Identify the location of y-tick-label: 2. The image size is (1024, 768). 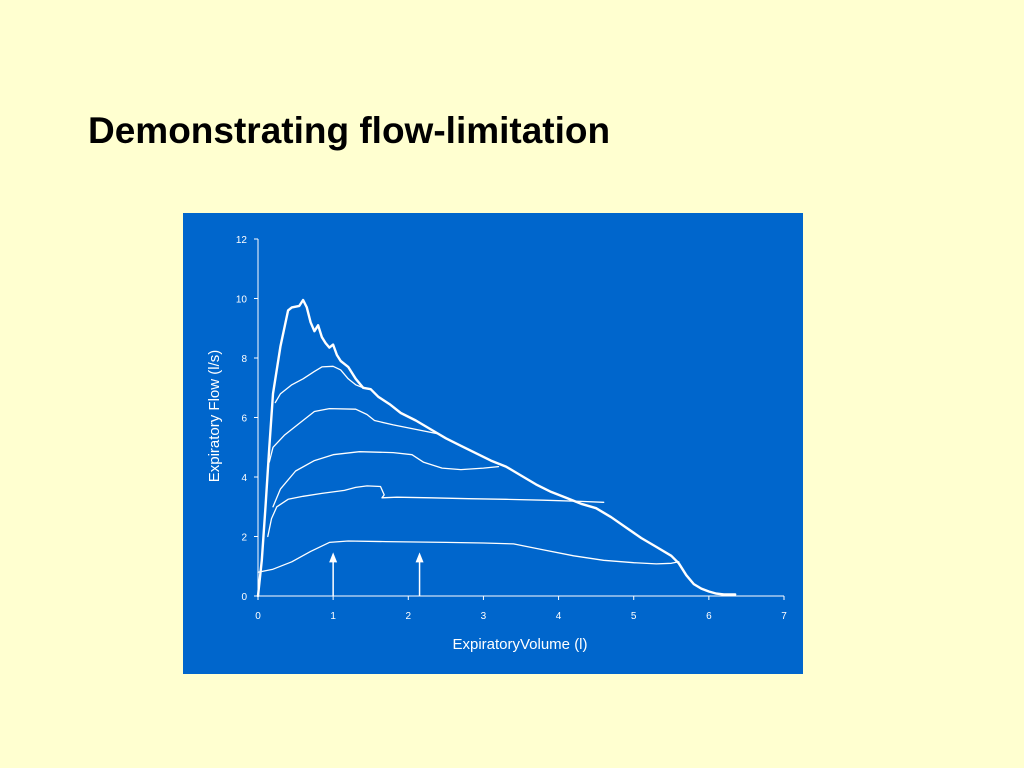
(244, 538).